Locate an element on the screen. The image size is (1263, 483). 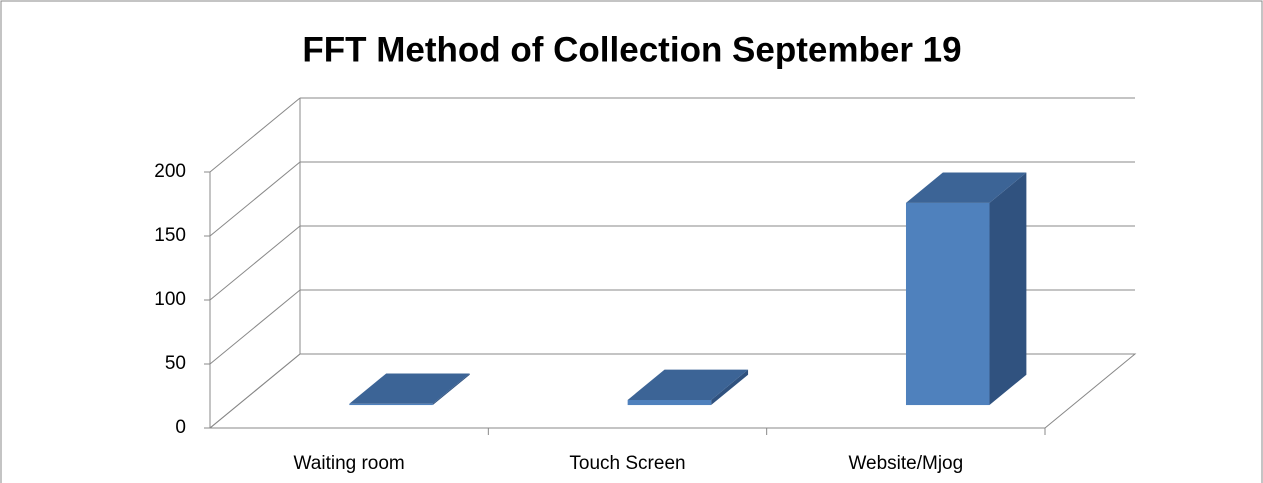
y-tick-label: 150 is located at coordinates (170, 235).